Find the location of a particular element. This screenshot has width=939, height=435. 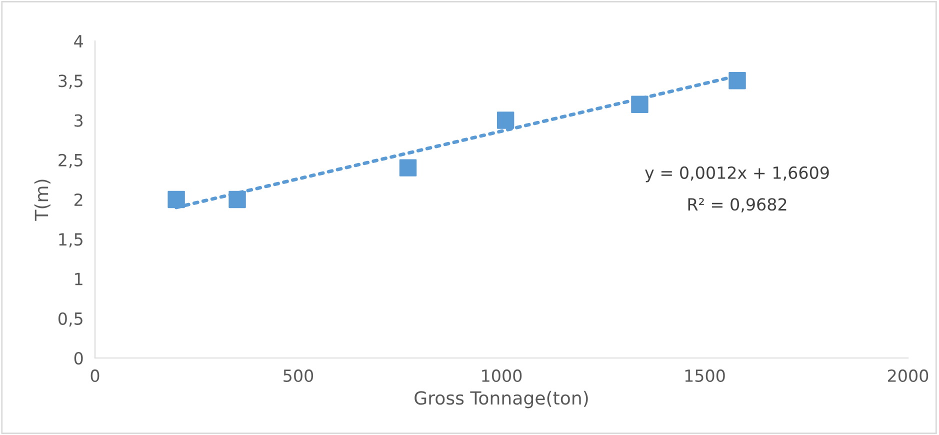

x-tick-label: 1500 is located at coordinates (705, 375).